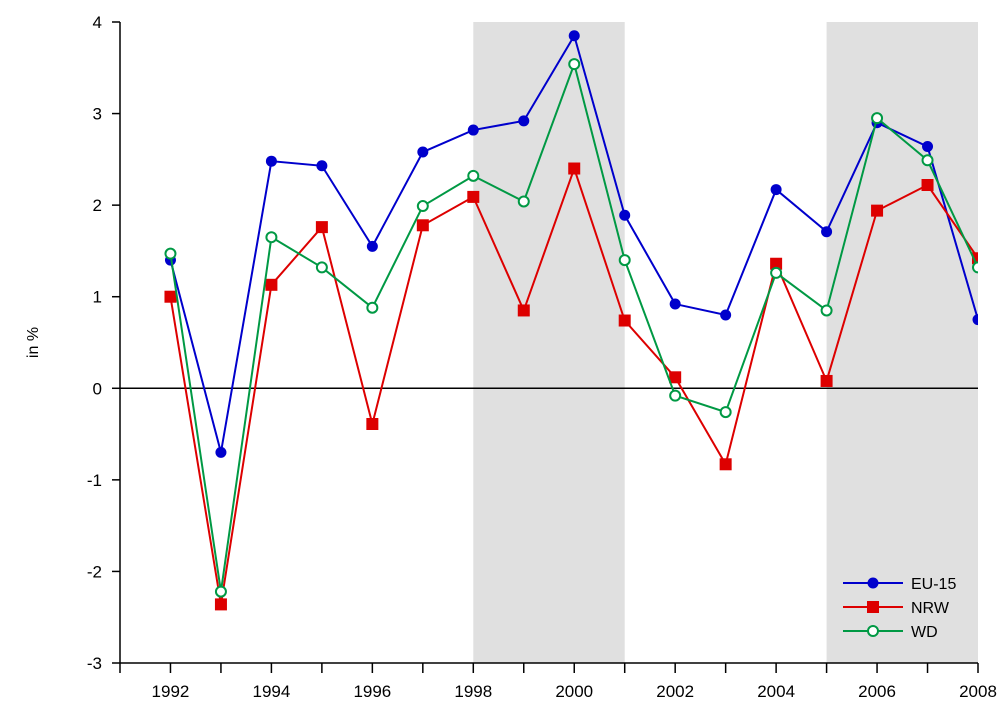  I want to click on legend-label: NRW, so click(930, 608).